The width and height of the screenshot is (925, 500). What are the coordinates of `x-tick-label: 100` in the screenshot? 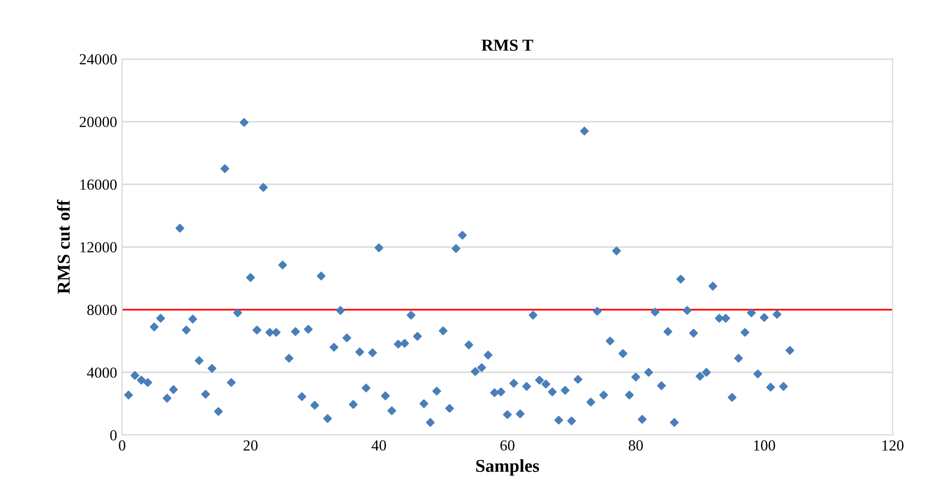 It's located at (765, 445).